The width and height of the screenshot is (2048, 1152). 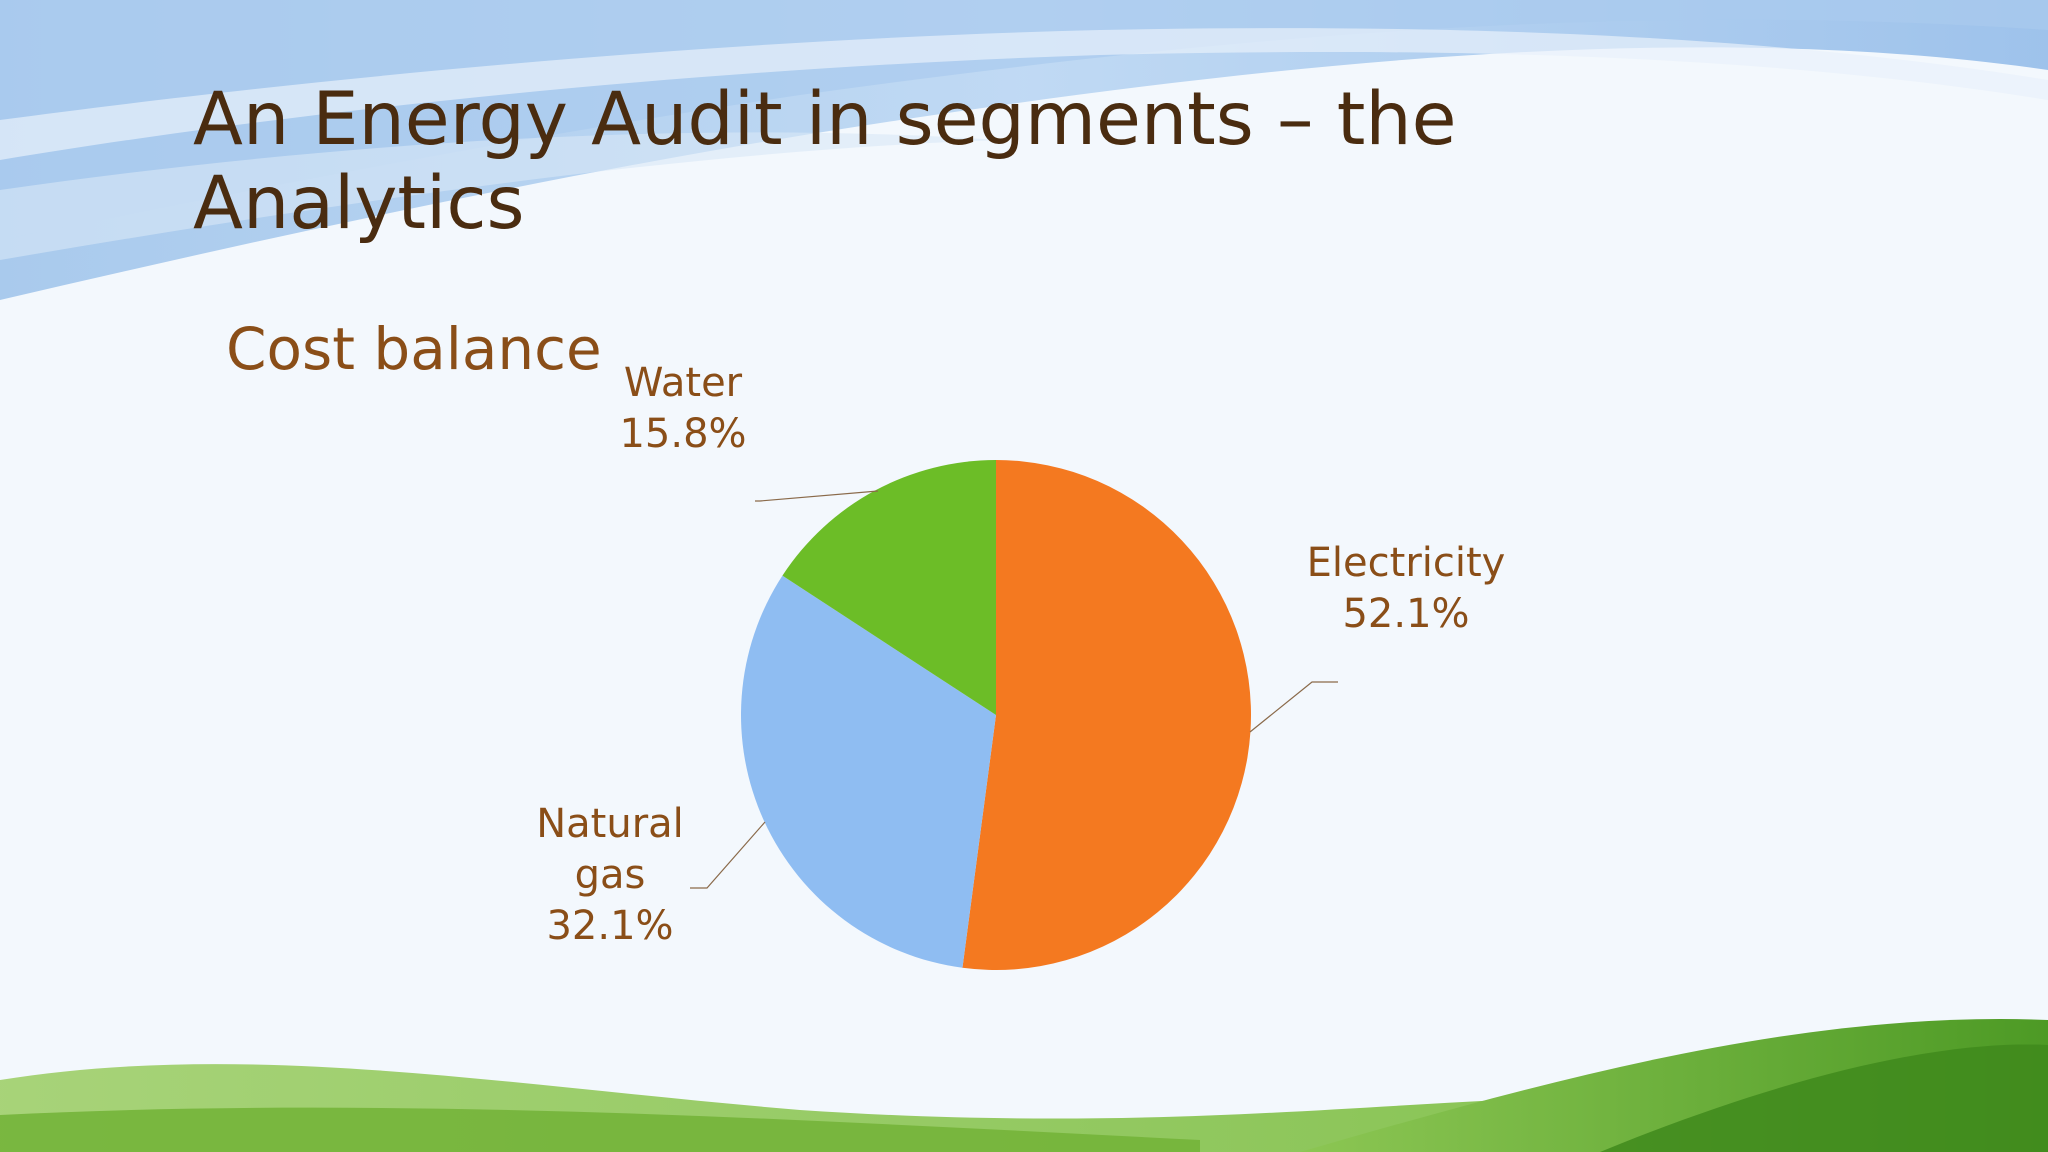 What do you see at coordinates (728, 855) in the screenshot?
I see `leader-line-natural-gas` at bounding box center [728, 855].